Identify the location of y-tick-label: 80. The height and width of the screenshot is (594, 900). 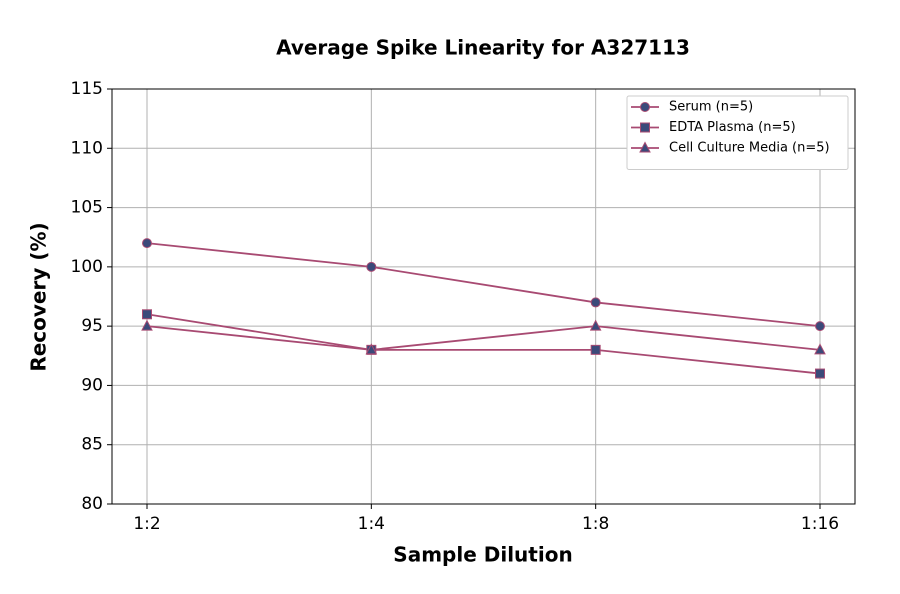
(92, 504).